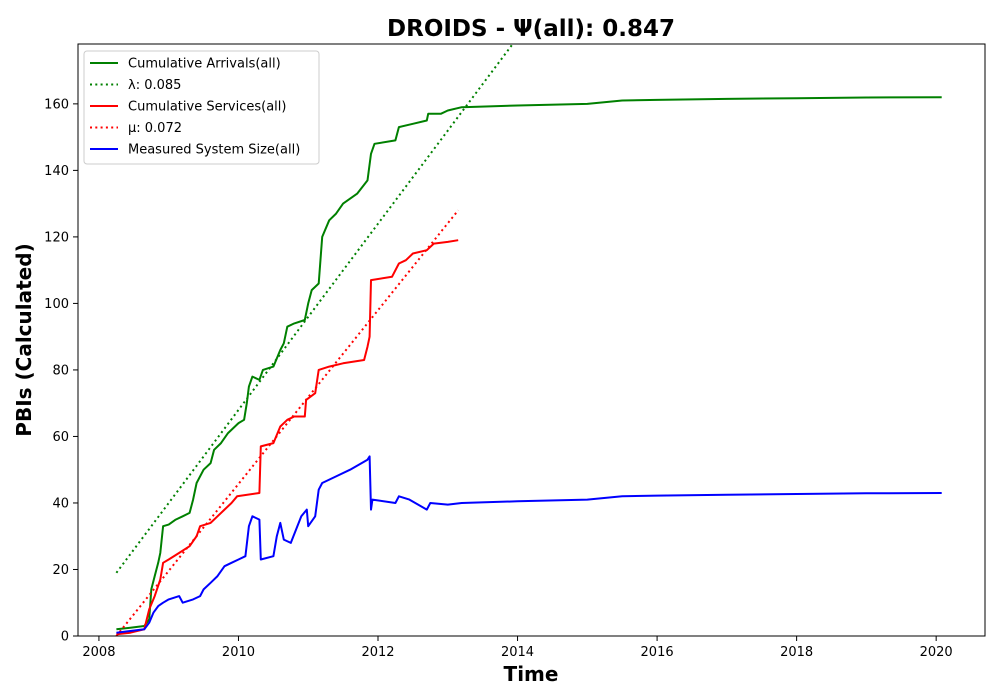 The width and height of the screenshot is (1000, 700). What do you see at coordinates (65, 637) in the screenshot?
I see `y-tick-label: 0` at bounding box center [65, 637].